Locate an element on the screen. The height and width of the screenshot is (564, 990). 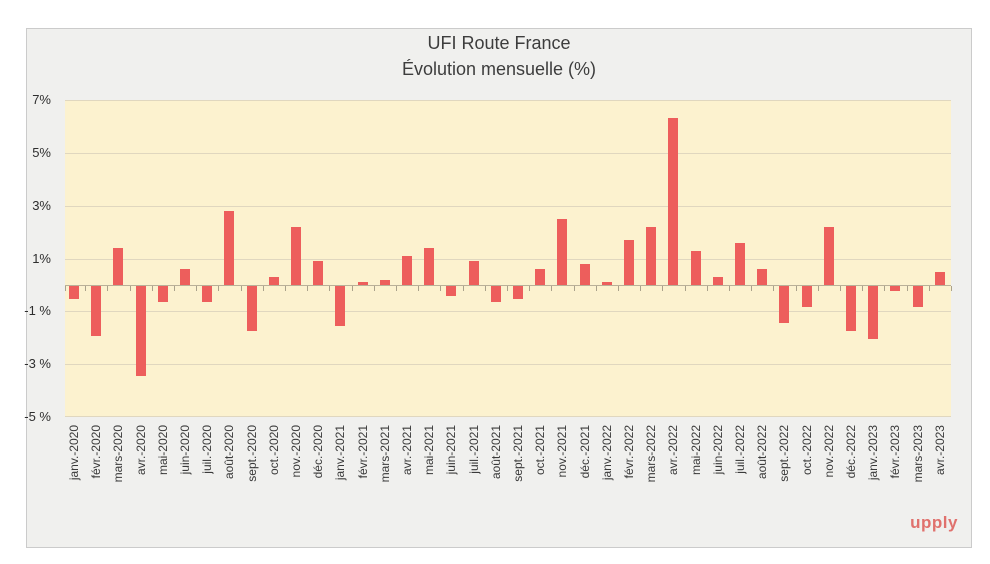
x-tick-label: févr.-2022 is located at coordinates (629, 452).